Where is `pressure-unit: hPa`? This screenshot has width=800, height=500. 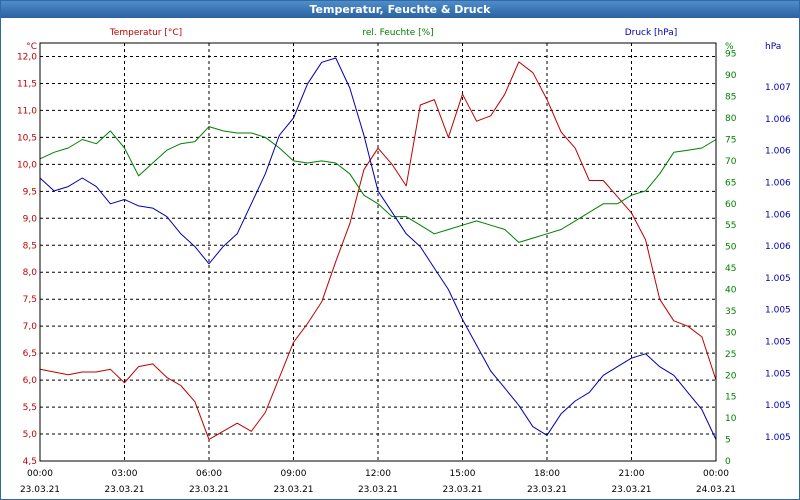 pressure-unit: hPa is located at coordinates (773, 47).